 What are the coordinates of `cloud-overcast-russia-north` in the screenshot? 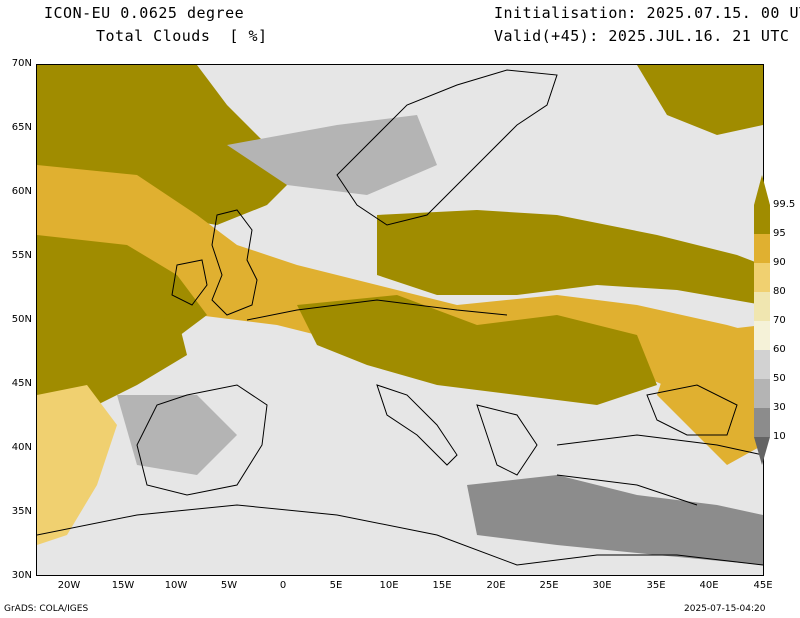 It's located at (700, 100).